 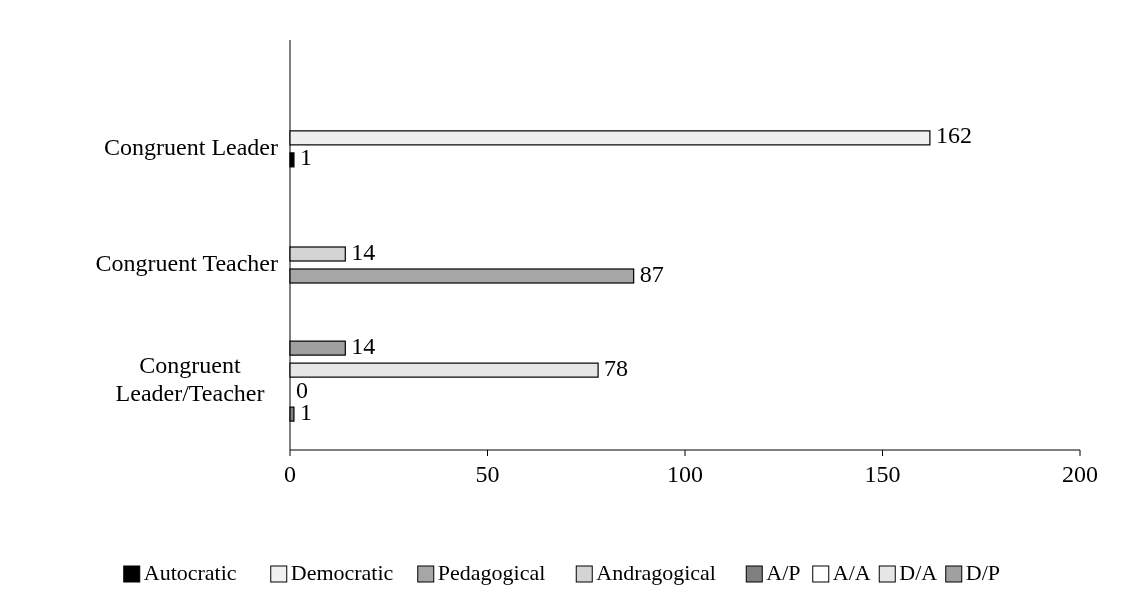 I want to click on data-label: 78, so click(x=616, y=367).